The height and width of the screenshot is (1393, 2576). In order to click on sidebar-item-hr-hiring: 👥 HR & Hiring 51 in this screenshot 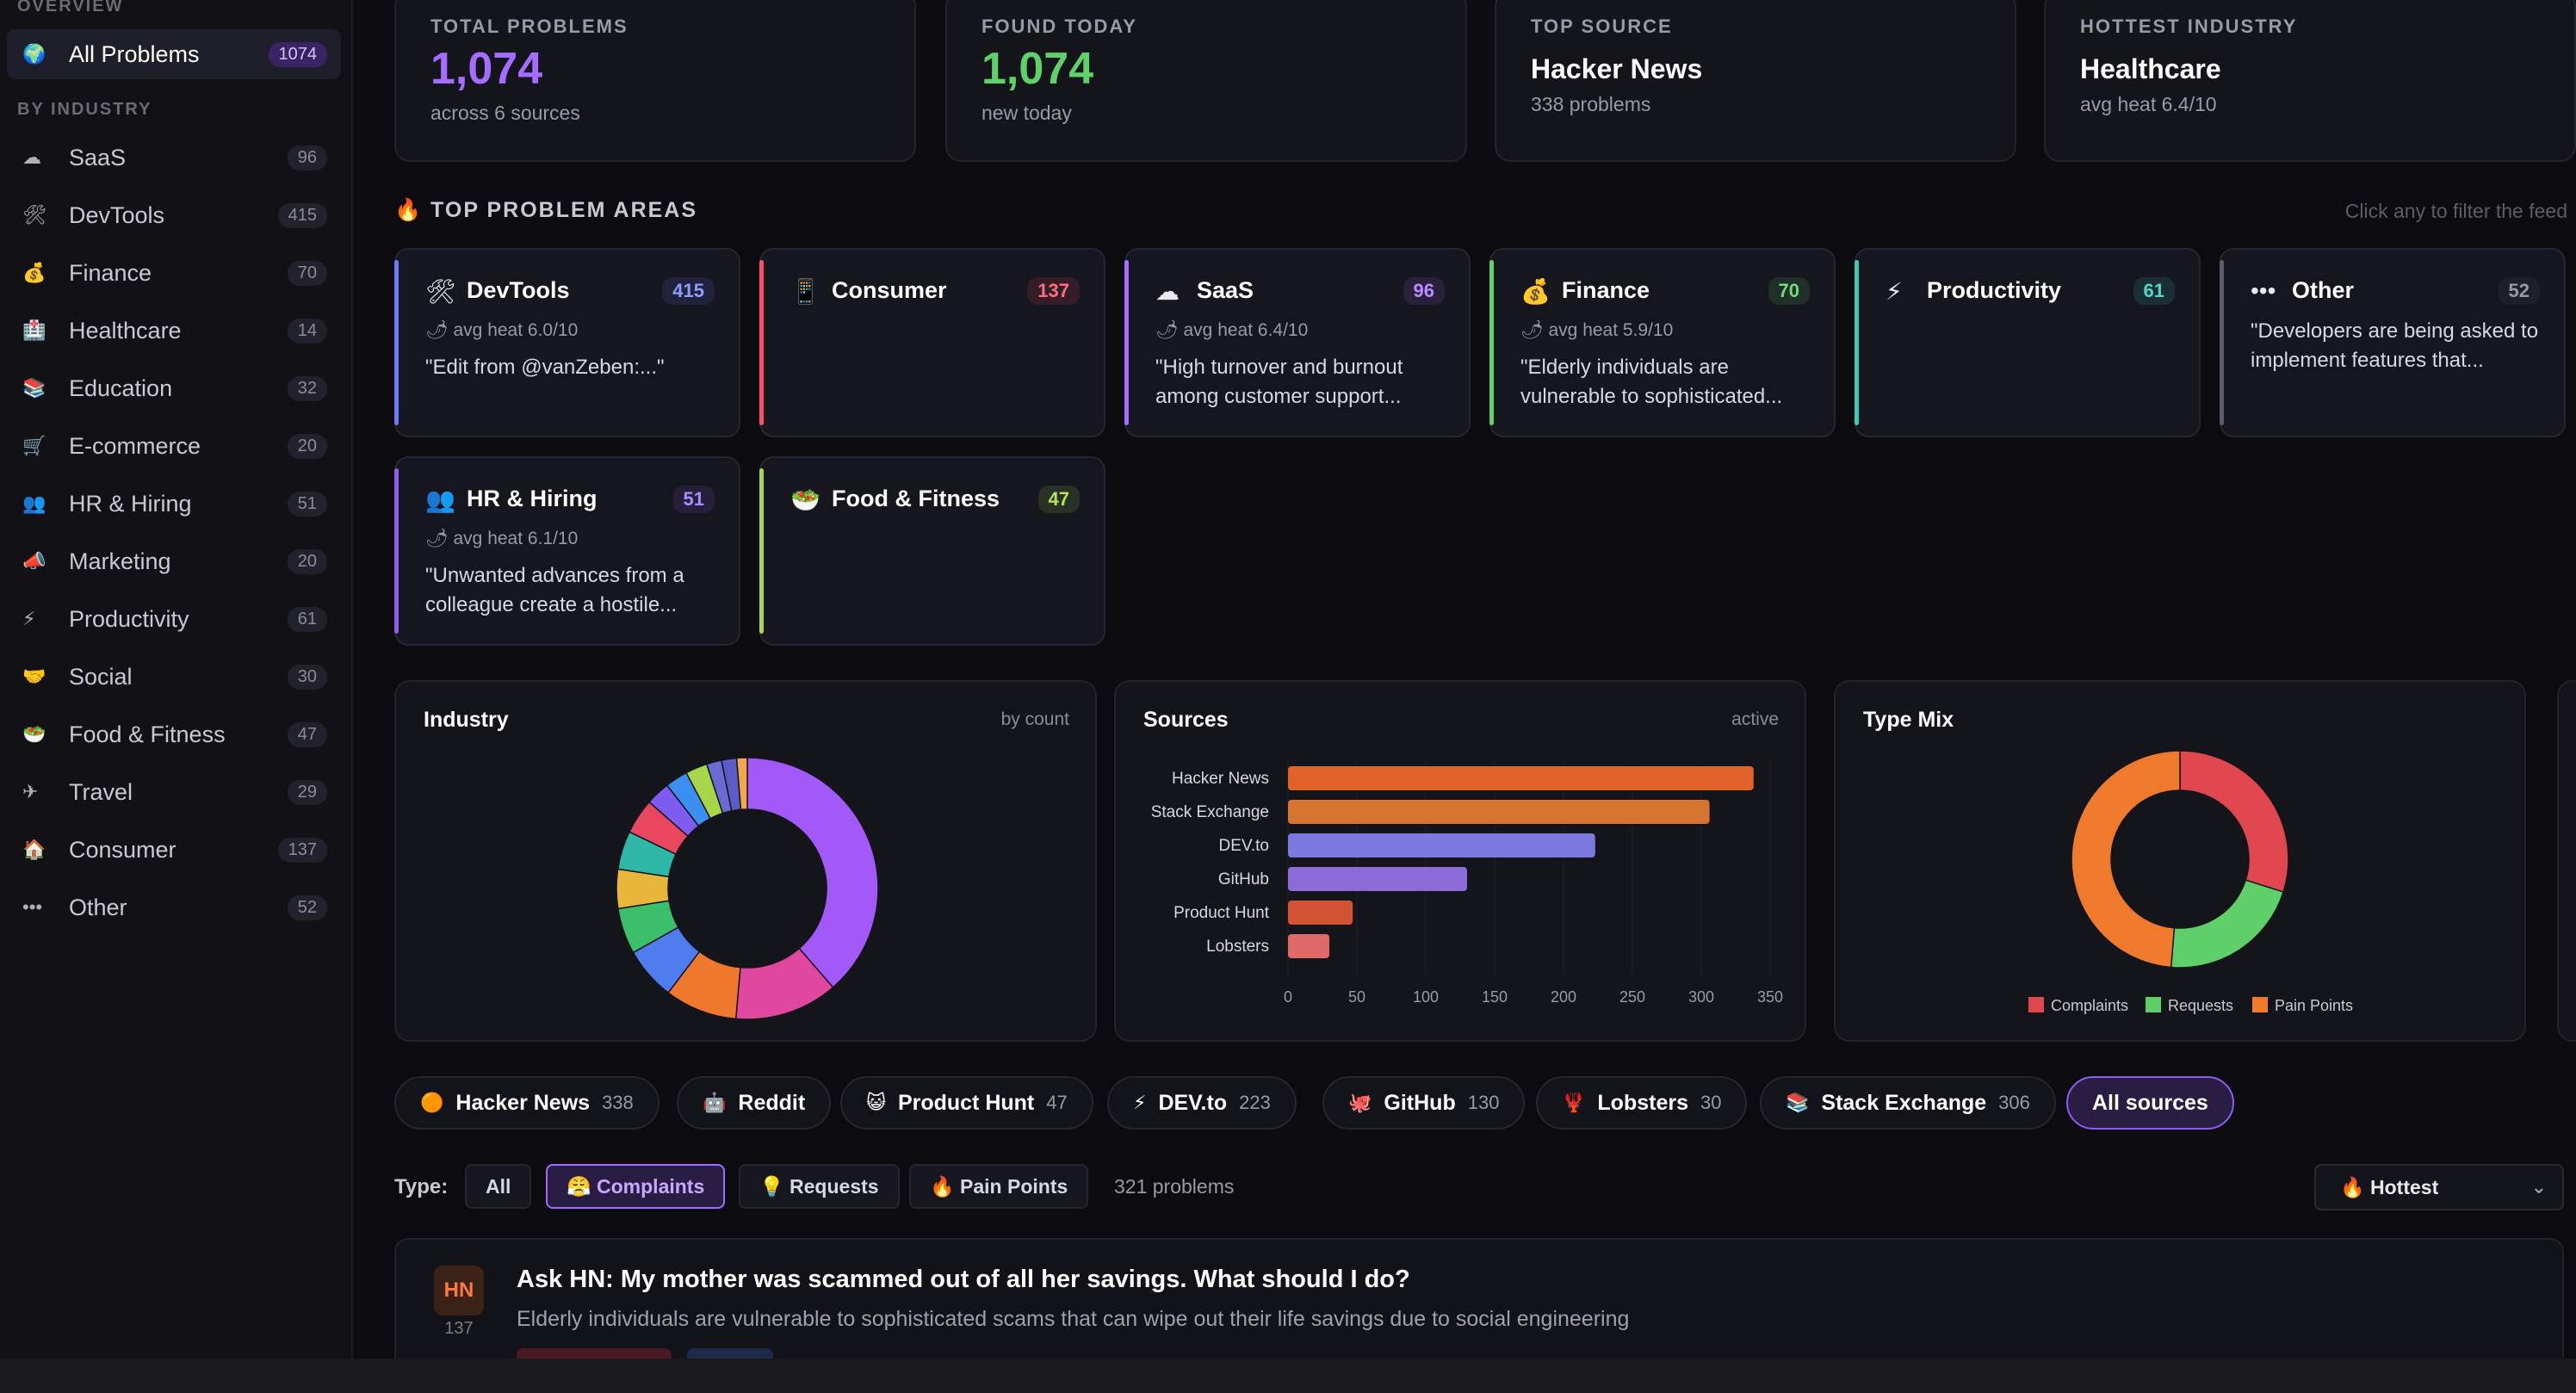, I will do `click(174, 504)`.